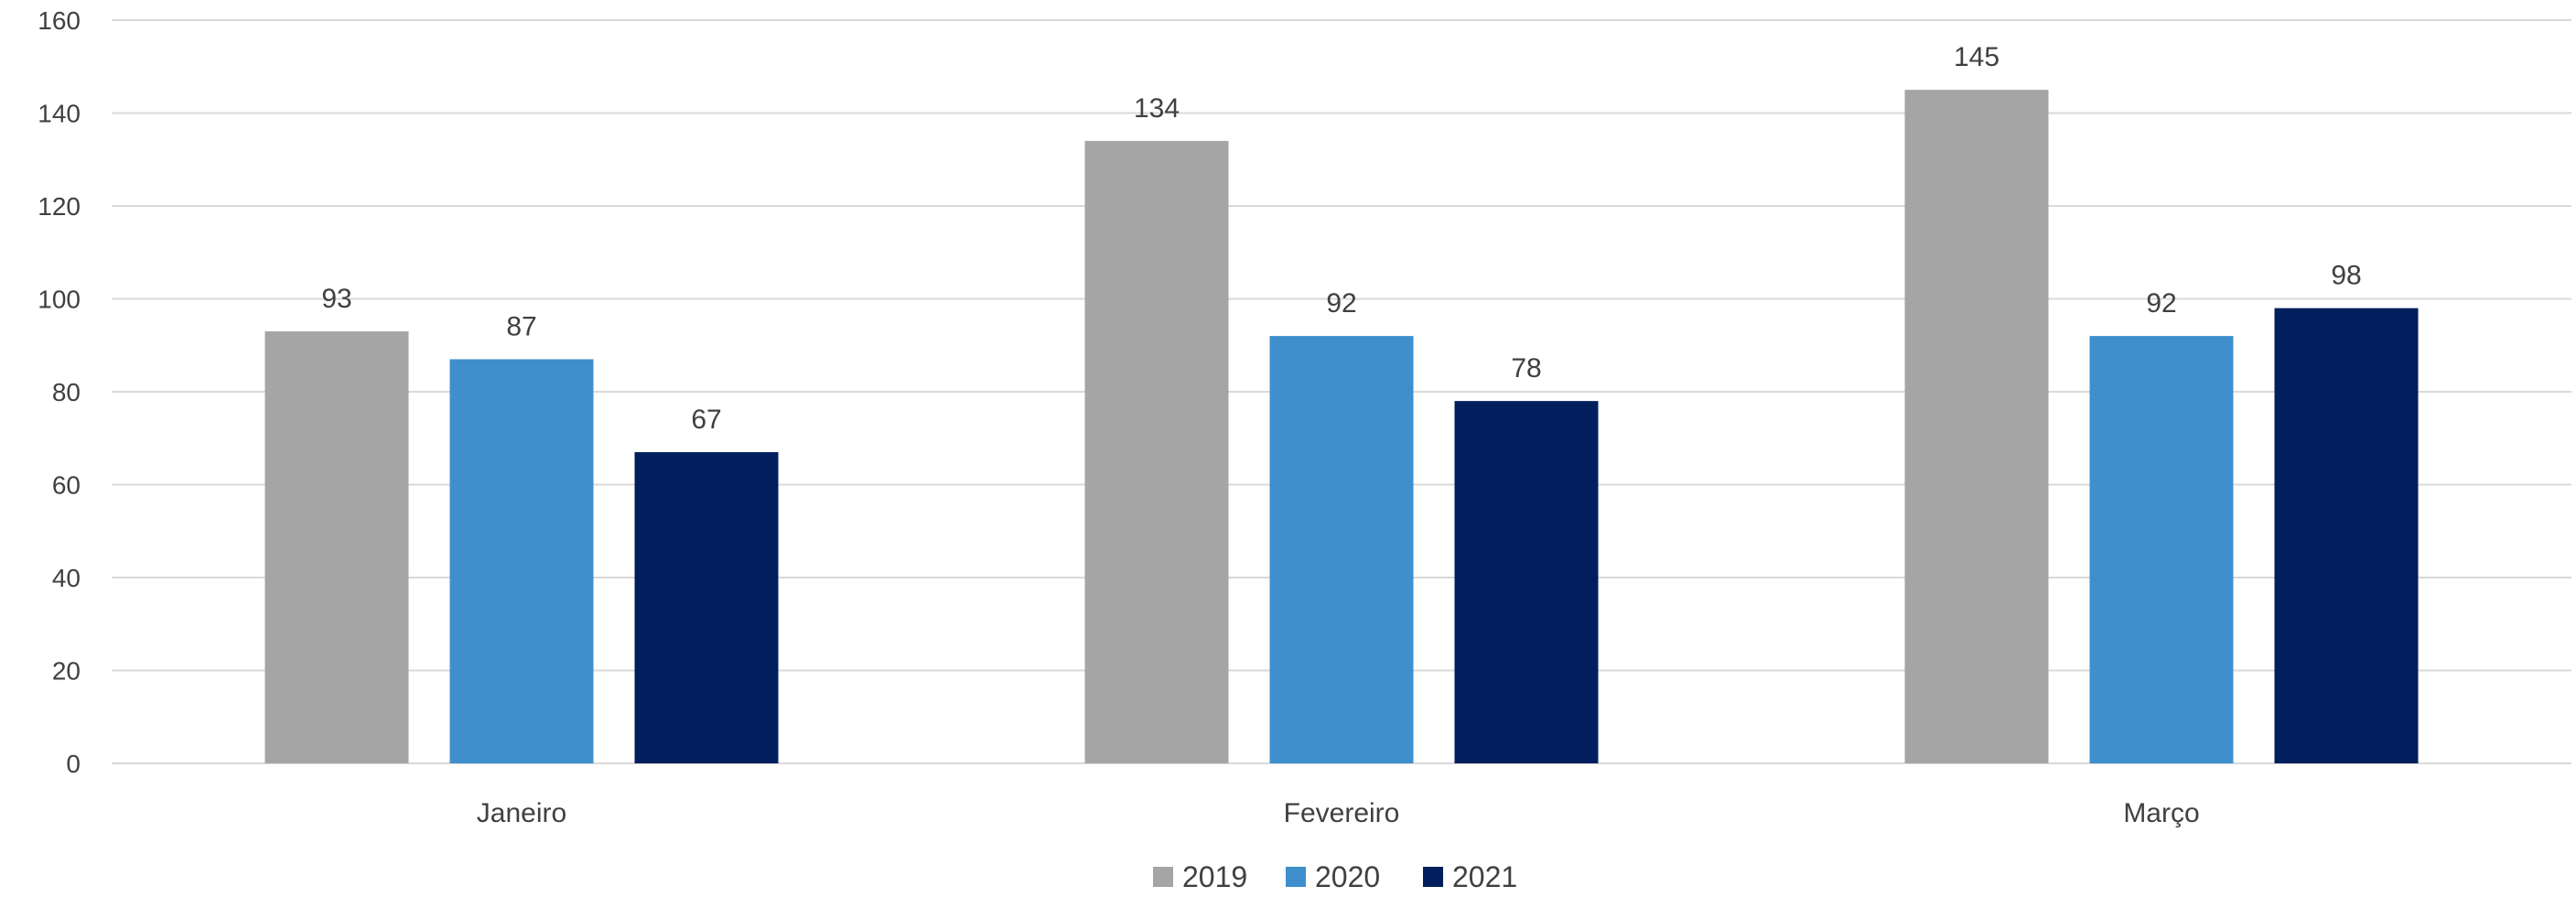  What do you see at coordinates (1347, 876) in the screenshot?
I see `legend-label: 2020` at bounding box center [1347, 876].